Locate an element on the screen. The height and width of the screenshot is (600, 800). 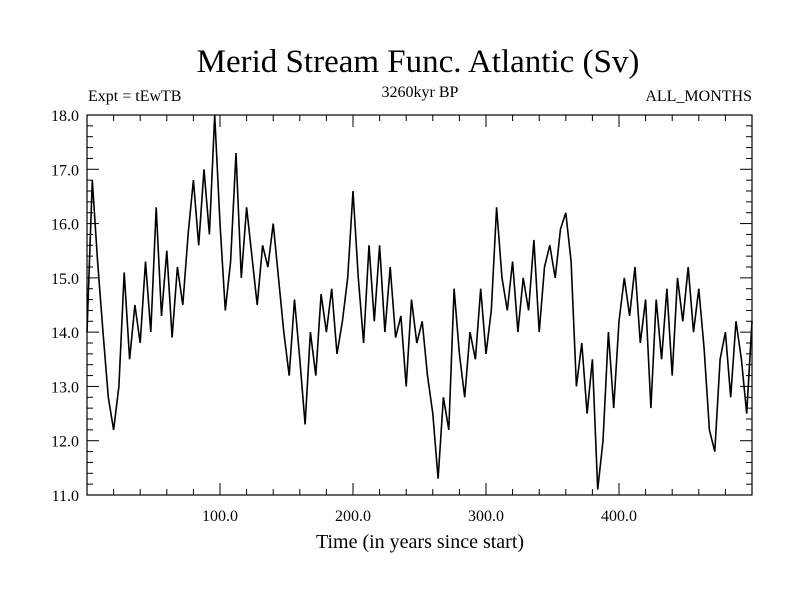
y-tick-label: 14.0 is located at coordinates (65, 333).